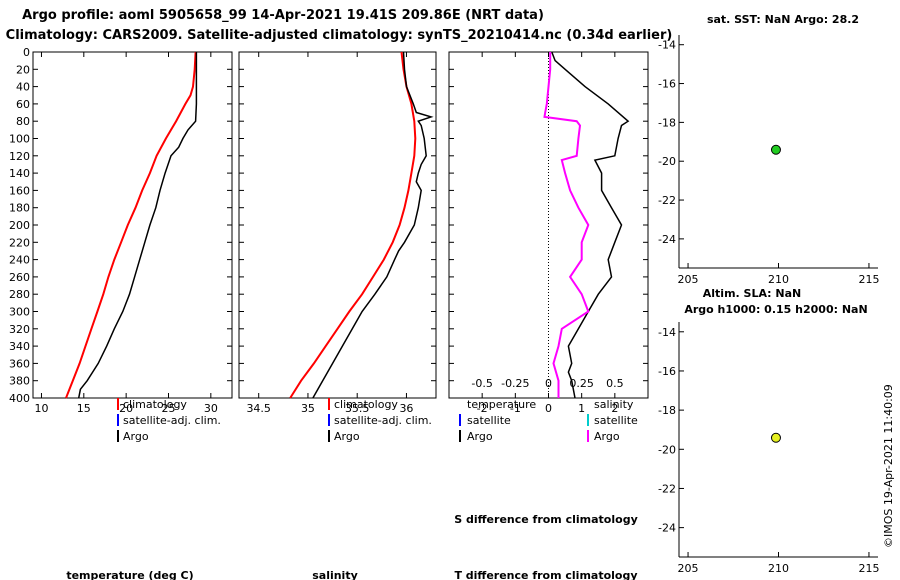  I want to click on y-tick-label: 320, so click(19, 329).